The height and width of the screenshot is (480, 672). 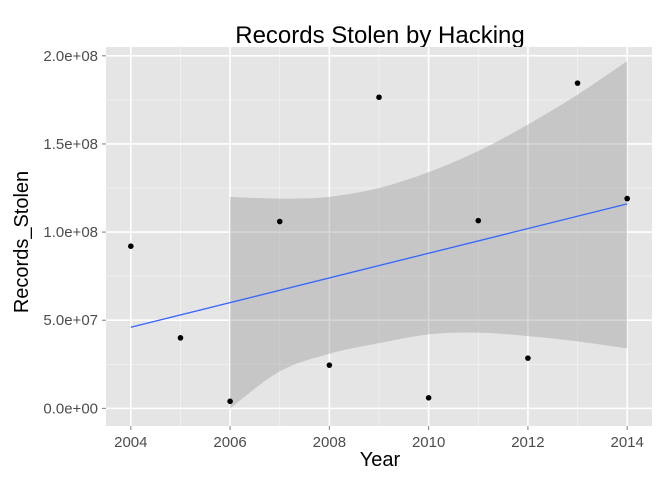 What do you see at coordinates (379, 35) in the screenshot?
I see `chart-title: Records Stolen by Hacking` at bounding box center [379, 35].